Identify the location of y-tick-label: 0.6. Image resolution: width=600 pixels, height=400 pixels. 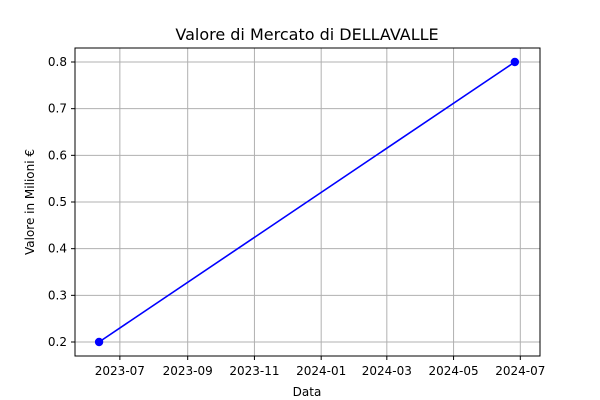
(57, 155).